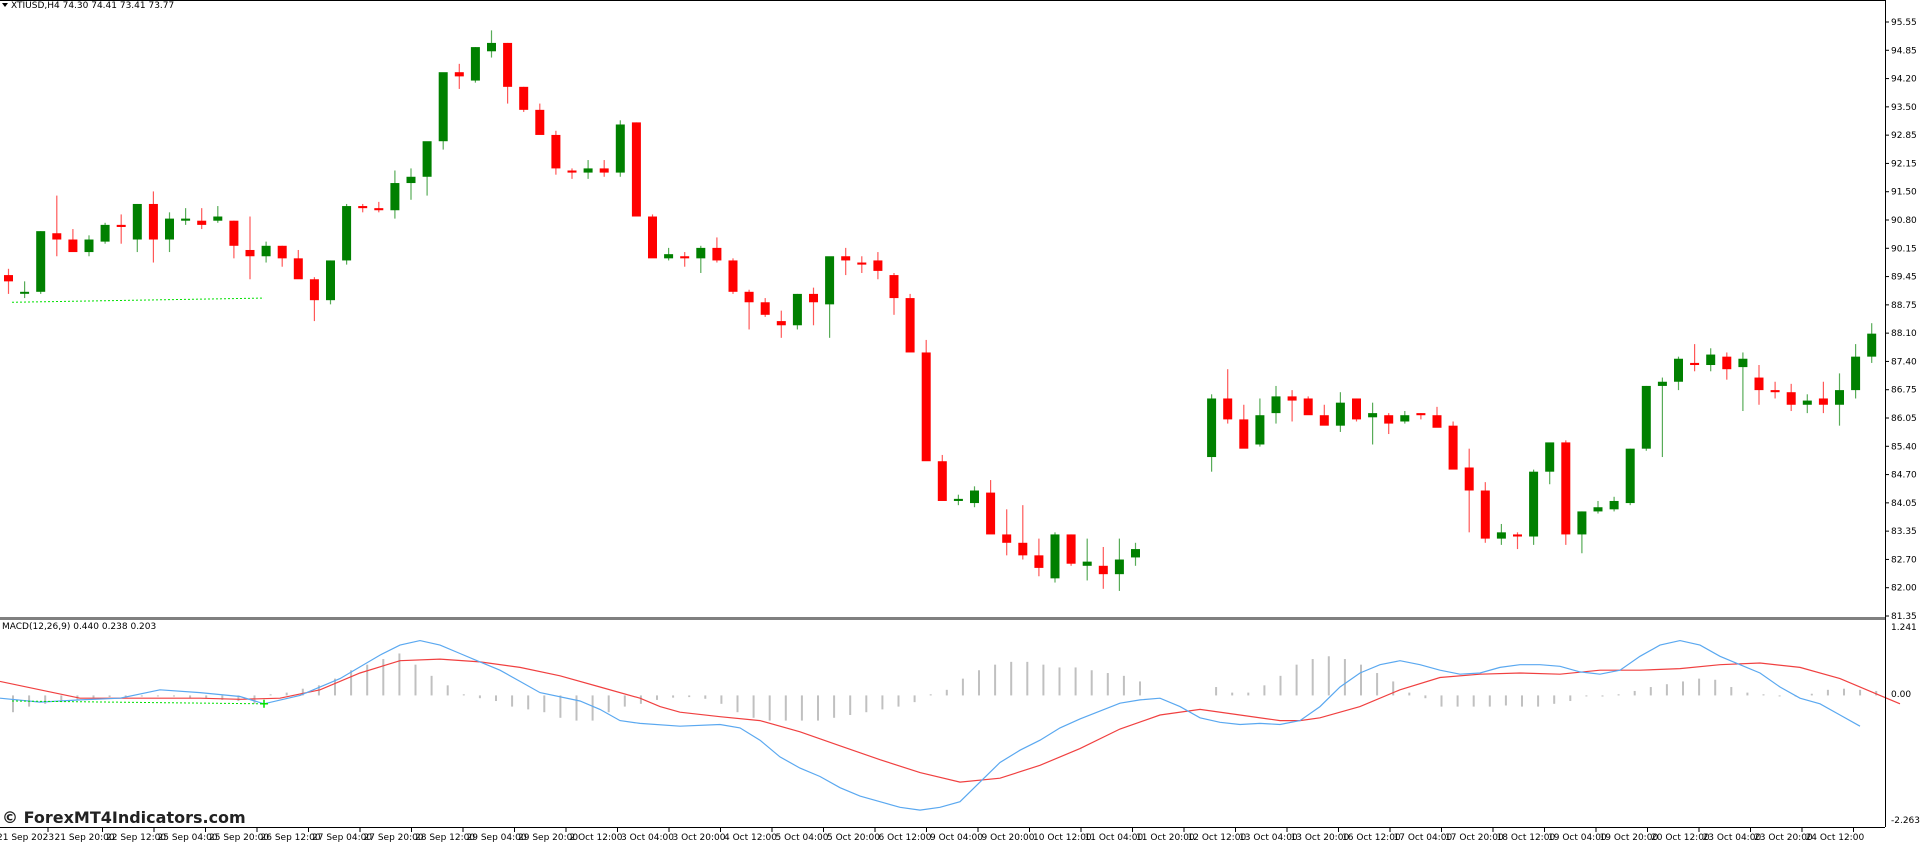 The image size is (1920, 843). What do you see at coordinates (1904, 80) in the screenshot?
I see `price-tick-label: 94.20` at bounding box center [1904, 80].